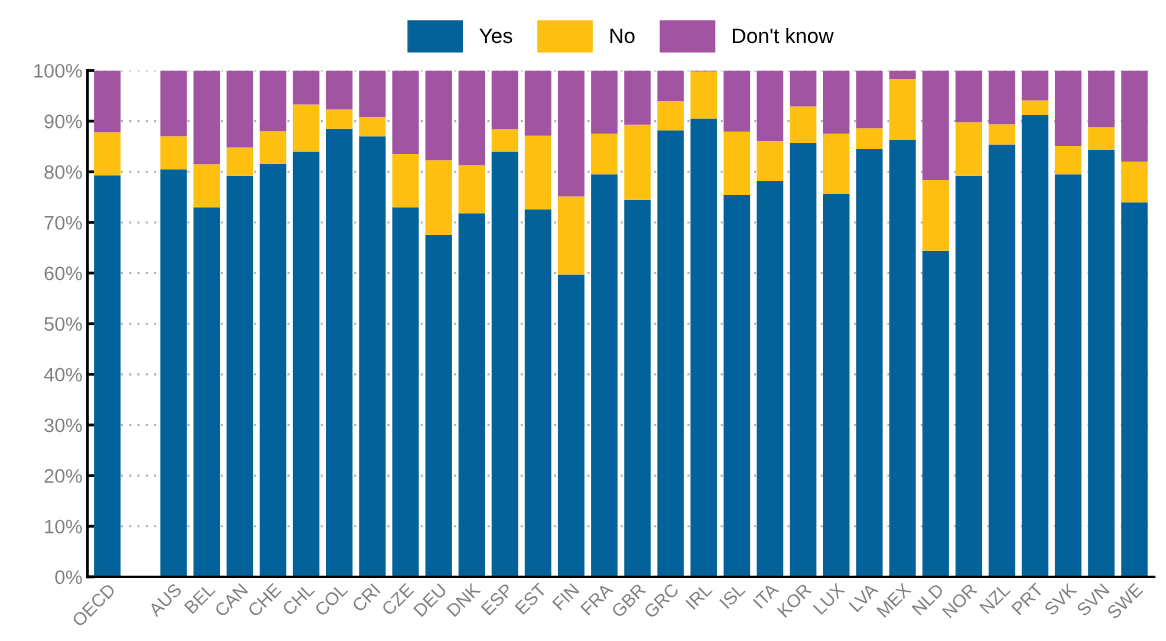 Image resolution: width=1166 pixels, height=641 pixels. I want to click on x-tick-label: CRI, so click(366, 598).